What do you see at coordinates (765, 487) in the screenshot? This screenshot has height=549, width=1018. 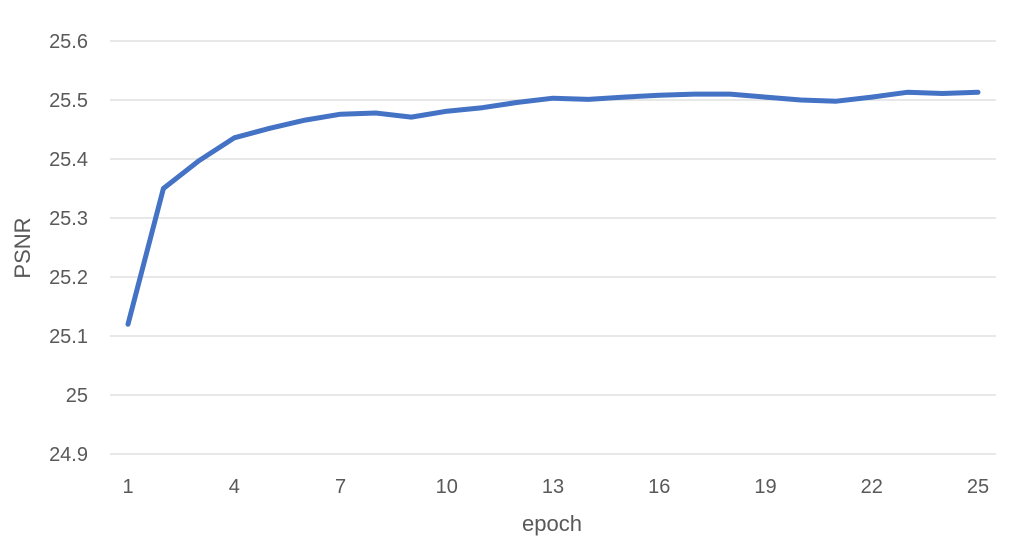 I see `x-tick-label: 19` at bounding box center [765, 487].